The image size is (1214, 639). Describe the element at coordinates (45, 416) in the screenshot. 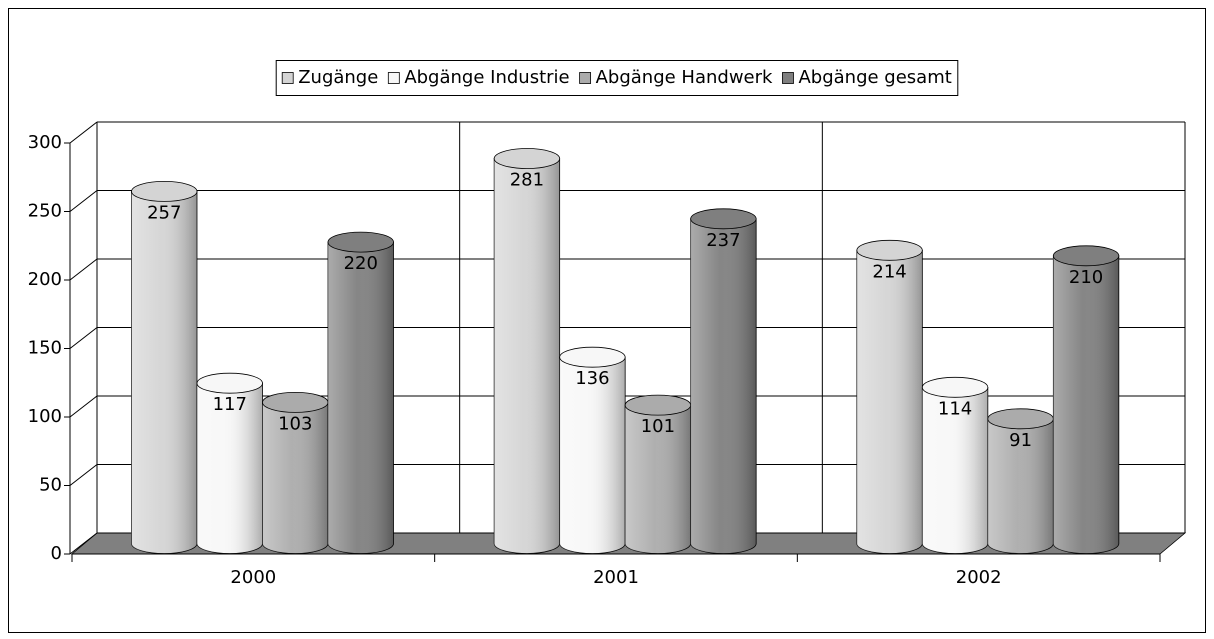

I see `y-tick-label: 100` at that location.